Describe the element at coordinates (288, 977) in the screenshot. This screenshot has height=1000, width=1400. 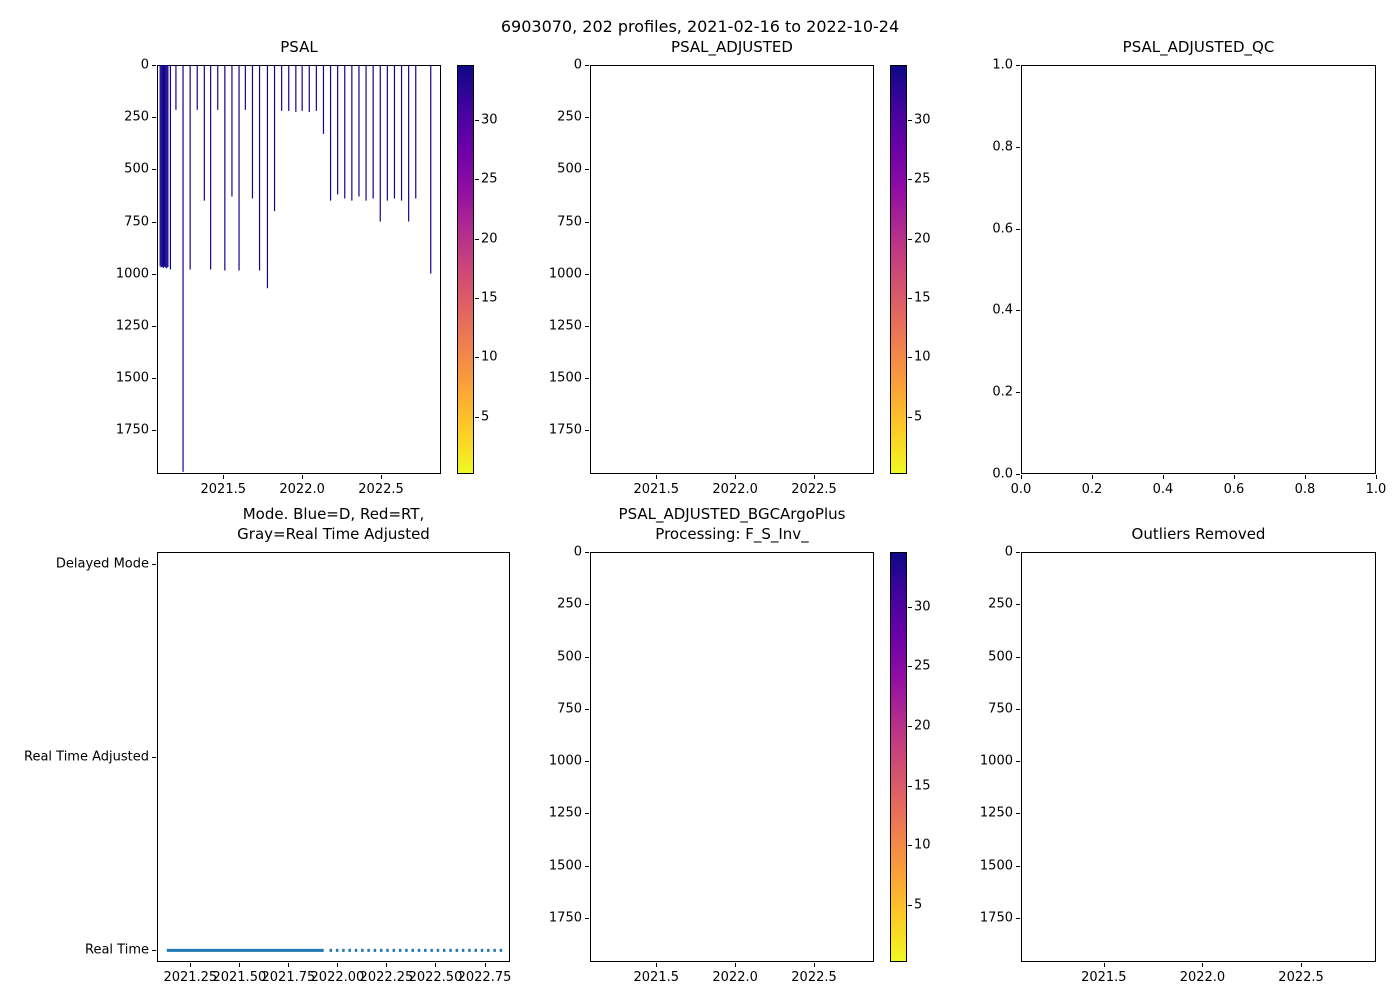
I see `x-tick-label: 2021.75` at that location.